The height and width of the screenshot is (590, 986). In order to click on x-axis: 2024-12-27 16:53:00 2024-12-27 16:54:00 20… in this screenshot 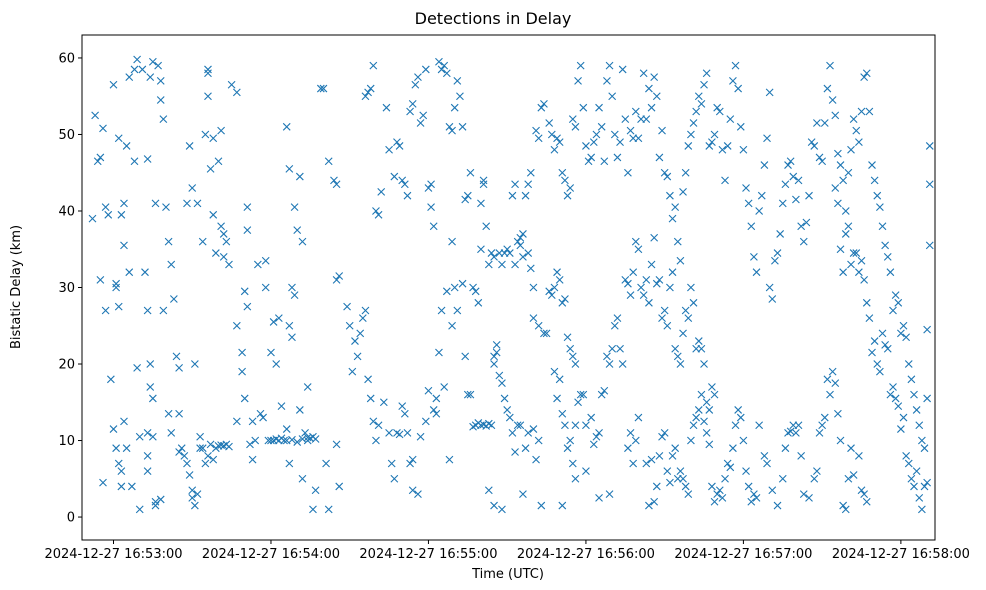, I will do `click(507, 551)`.